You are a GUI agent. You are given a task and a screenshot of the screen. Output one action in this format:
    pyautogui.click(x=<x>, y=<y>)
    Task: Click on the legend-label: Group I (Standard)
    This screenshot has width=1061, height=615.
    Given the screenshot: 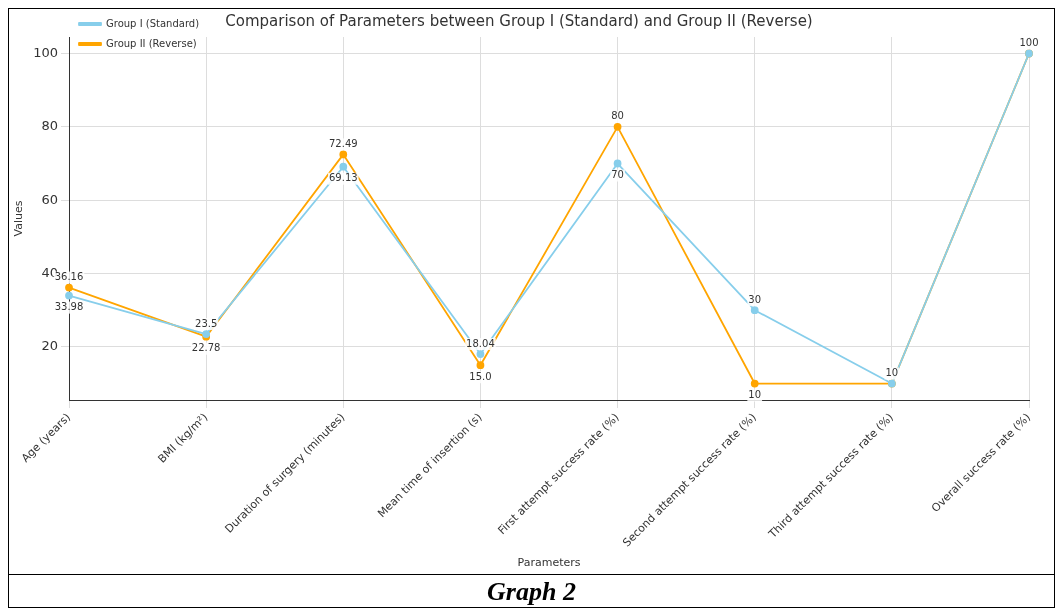 What is the action you would take?
    pyautogui.click(x=153, y=23)
    